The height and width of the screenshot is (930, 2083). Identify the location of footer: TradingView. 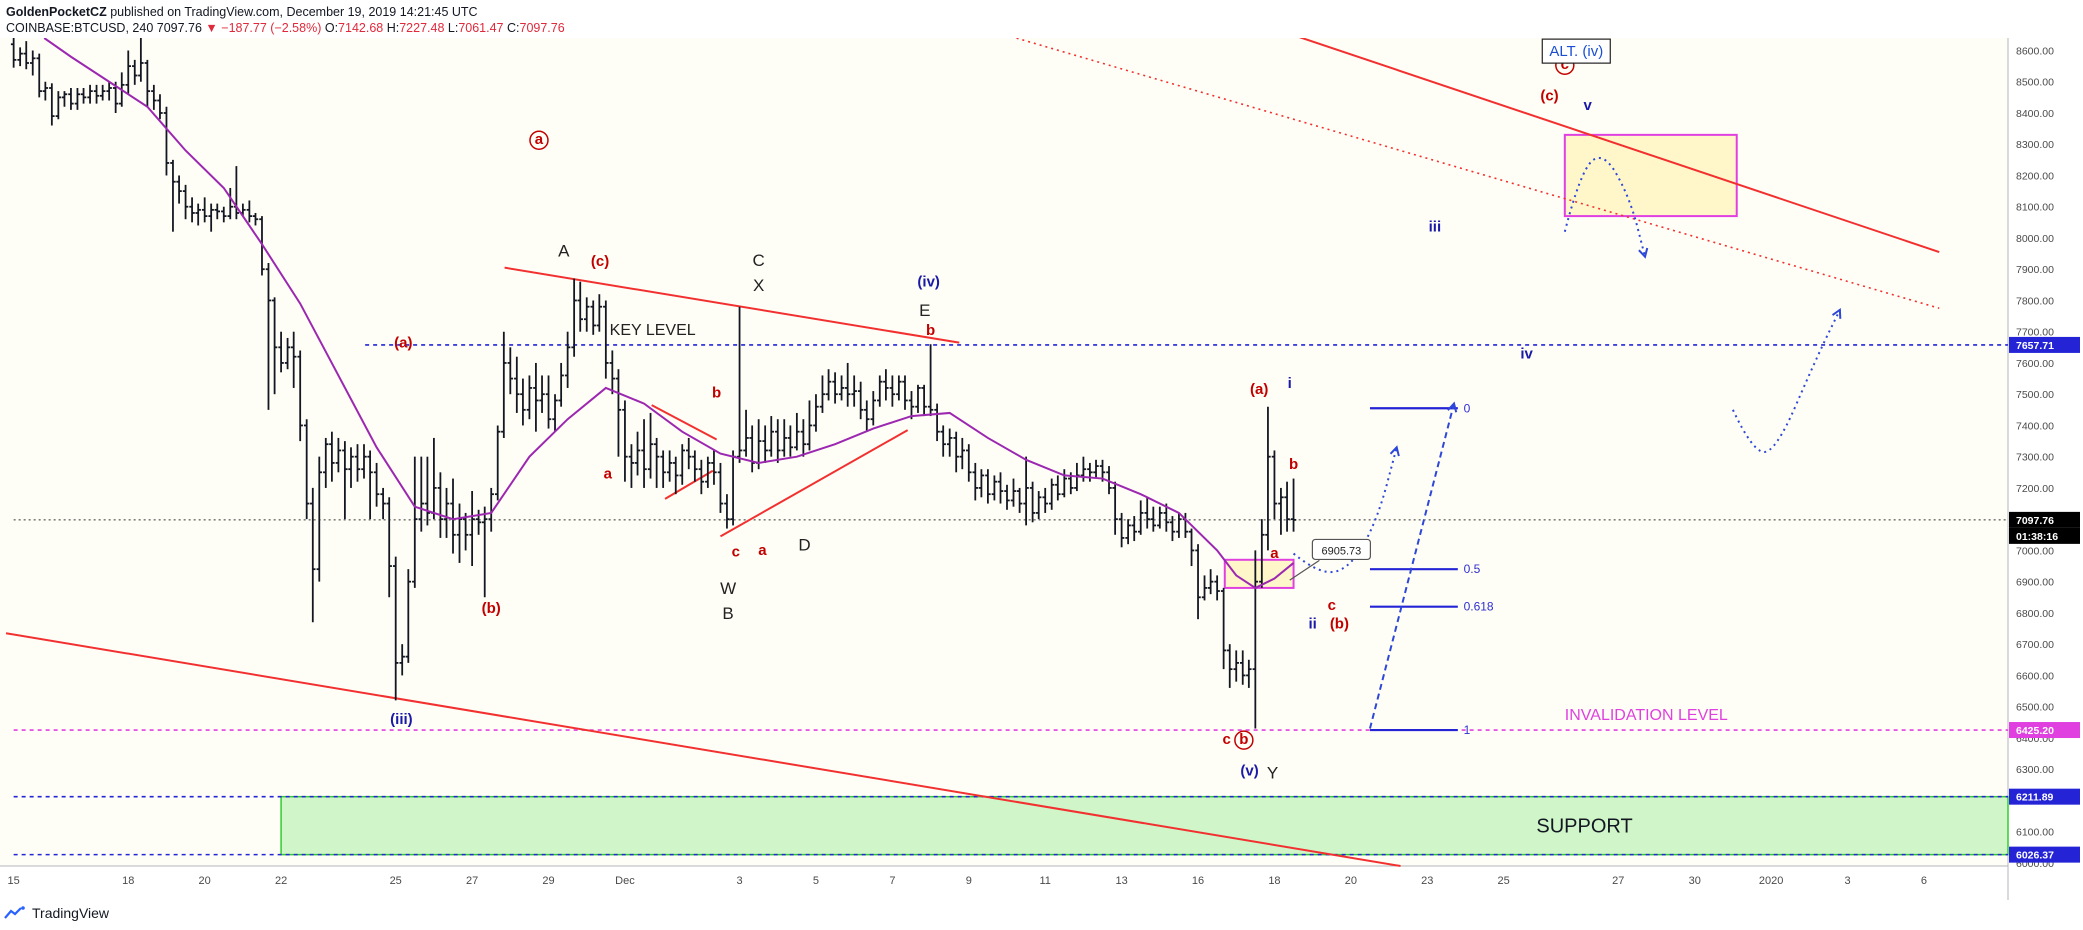
(56, 913).